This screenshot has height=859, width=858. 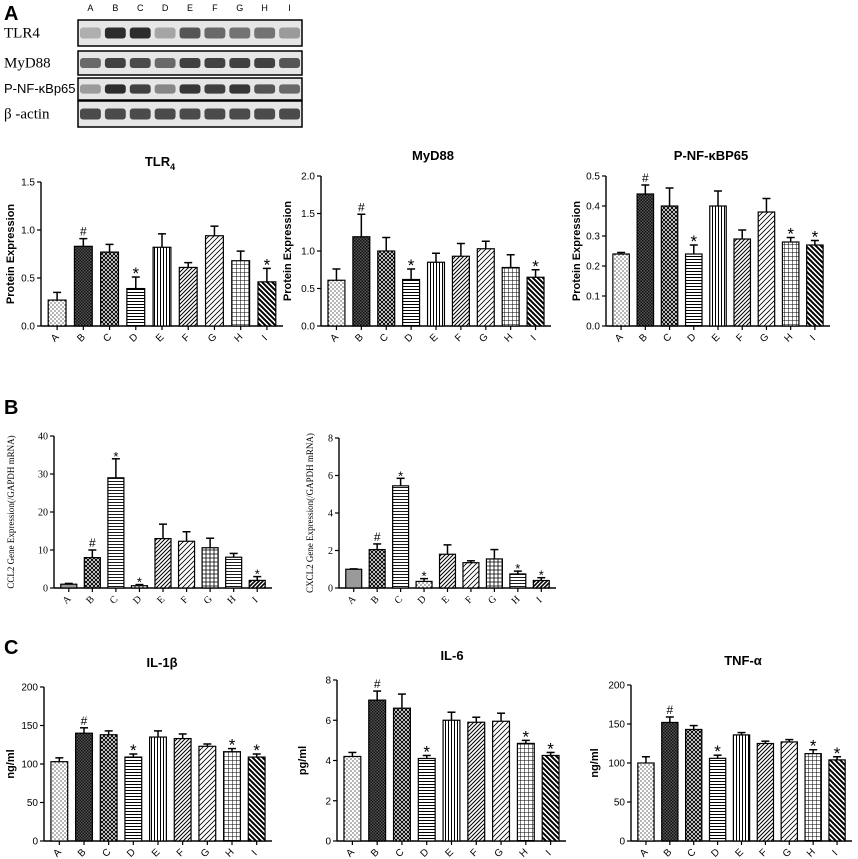 What do you see at coordinates (11, 648) in the screenshot?
I see `panel-letter-c: C` at bounding box center [11, 648].